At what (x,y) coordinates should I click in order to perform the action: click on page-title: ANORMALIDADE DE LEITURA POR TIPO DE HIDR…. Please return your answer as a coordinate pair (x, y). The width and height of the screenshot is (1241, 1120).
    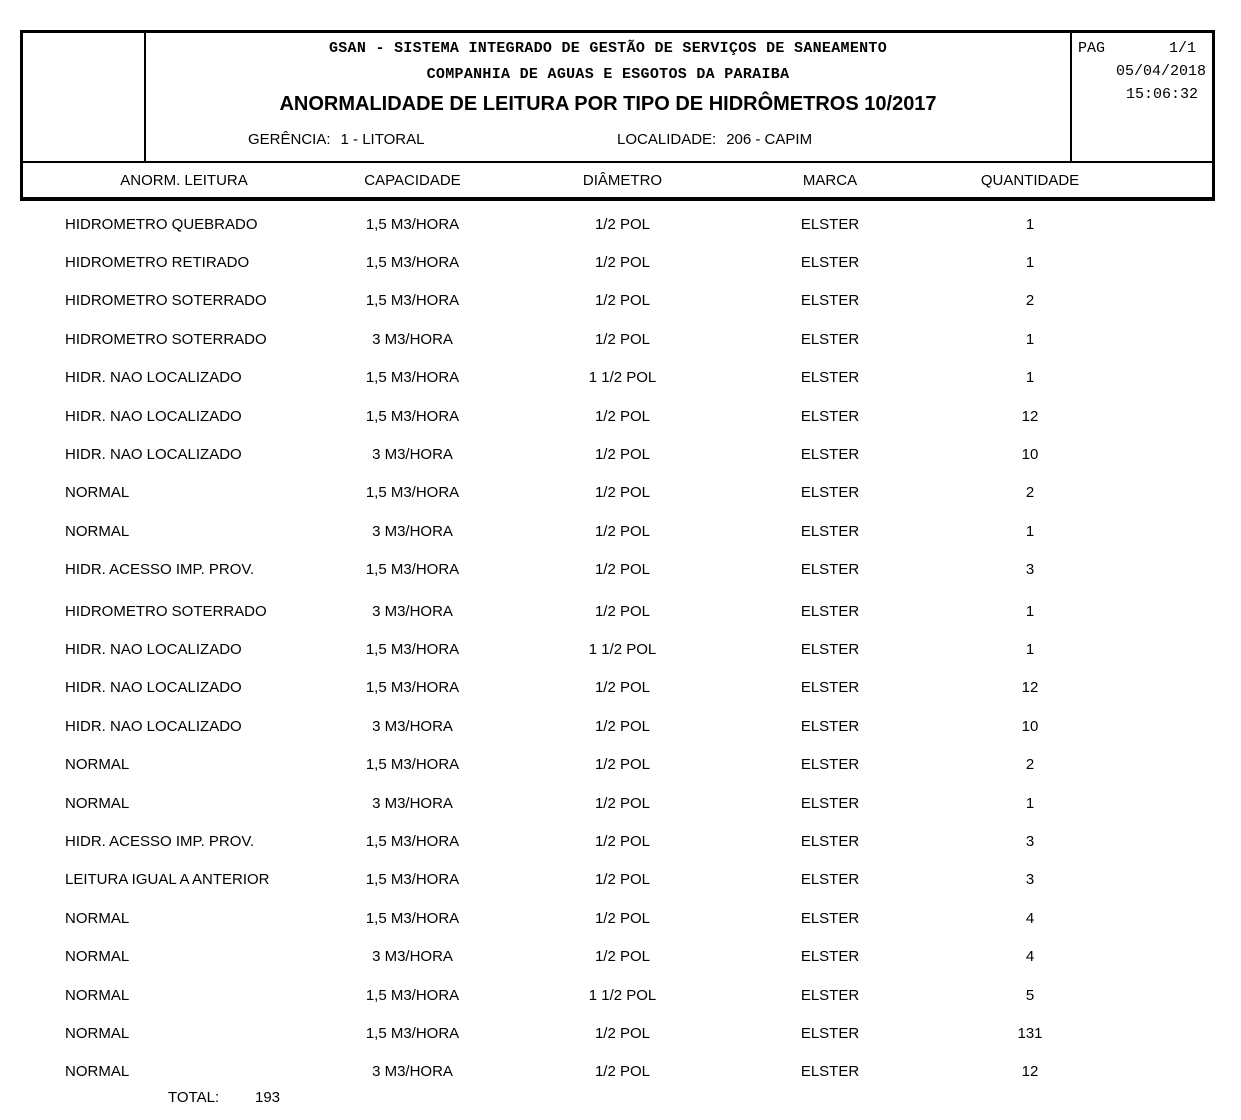
    Looking at the image, I should click on (608, 104).